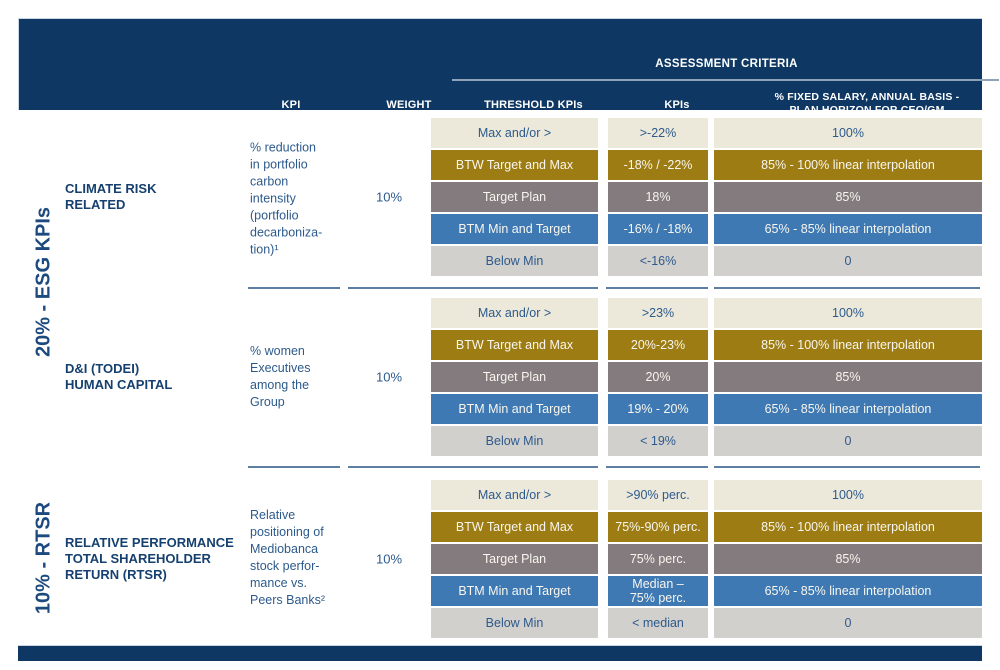 Image resolution: width=1000 pixels, height=670 pixels. What do you see at coordinates (726, 64) in the screenshot?
I see `assessment-criteria-title: ASSESSMENT CRITERIA` at bounding box center [726, 64].